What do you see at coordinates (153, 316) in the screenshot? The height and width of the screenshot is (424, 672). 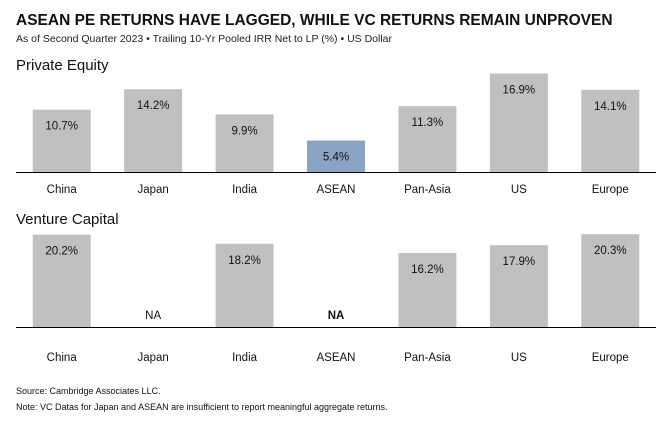 I see `vc-value-label-japan: NA` at bounding box center [153, 316].